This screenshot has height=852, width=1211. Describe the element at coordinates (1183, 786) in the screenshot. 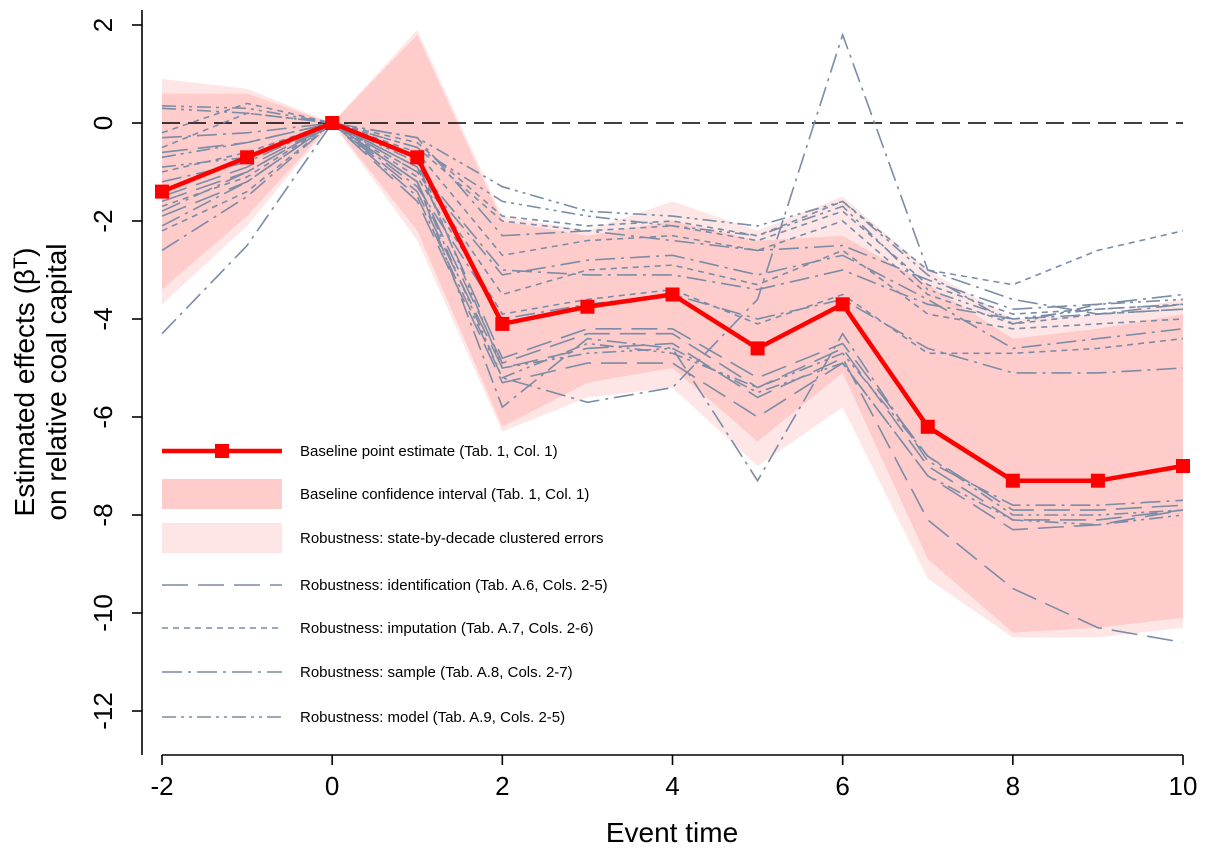

I see `x-tick-label: 10` at that location.